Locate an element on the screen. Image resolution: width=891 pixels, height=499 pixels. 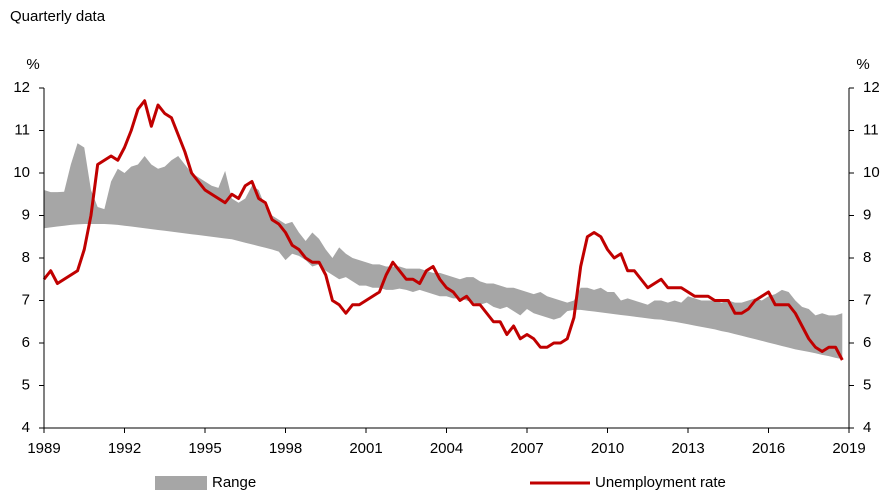
y-tick-label: 6 is located at coordinates (26, 342).